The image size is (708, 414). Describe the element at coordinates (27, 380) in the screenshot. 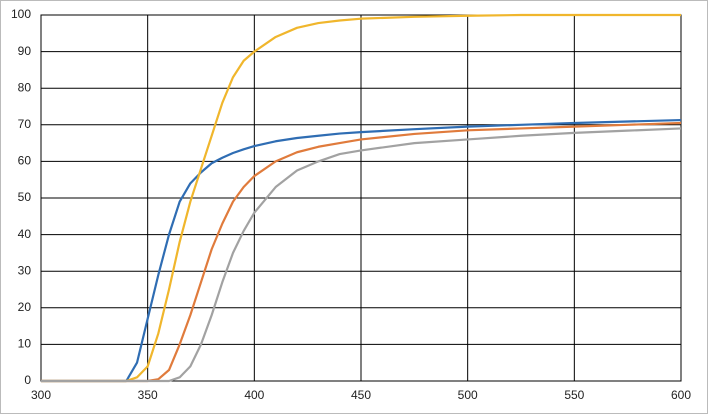

I see `y-tick-label: 0` at that location.